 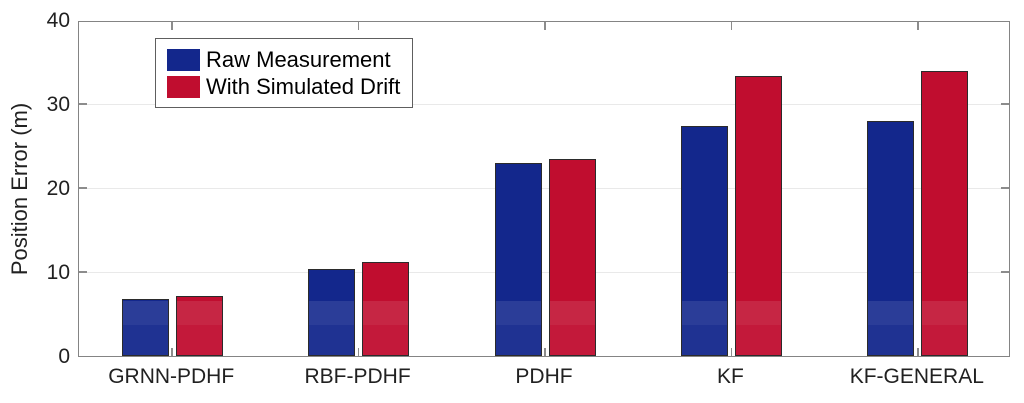 What do you see at coordinates (758, 216) in the screenshot?
I see `bar-kf-drift` at bounding box center [758, 216].